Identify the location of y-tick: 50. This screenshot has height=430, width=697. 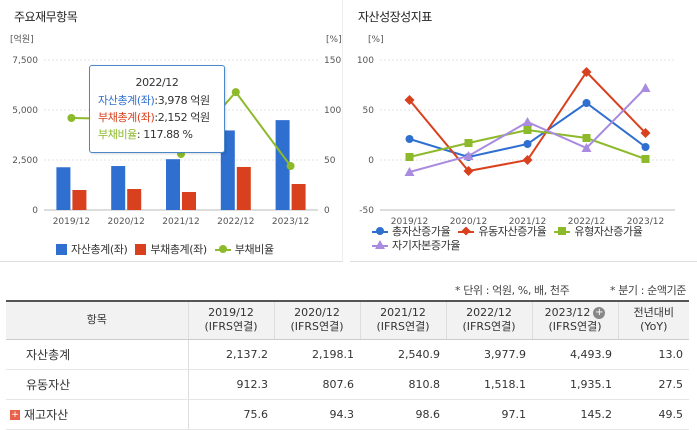
(369, 111).